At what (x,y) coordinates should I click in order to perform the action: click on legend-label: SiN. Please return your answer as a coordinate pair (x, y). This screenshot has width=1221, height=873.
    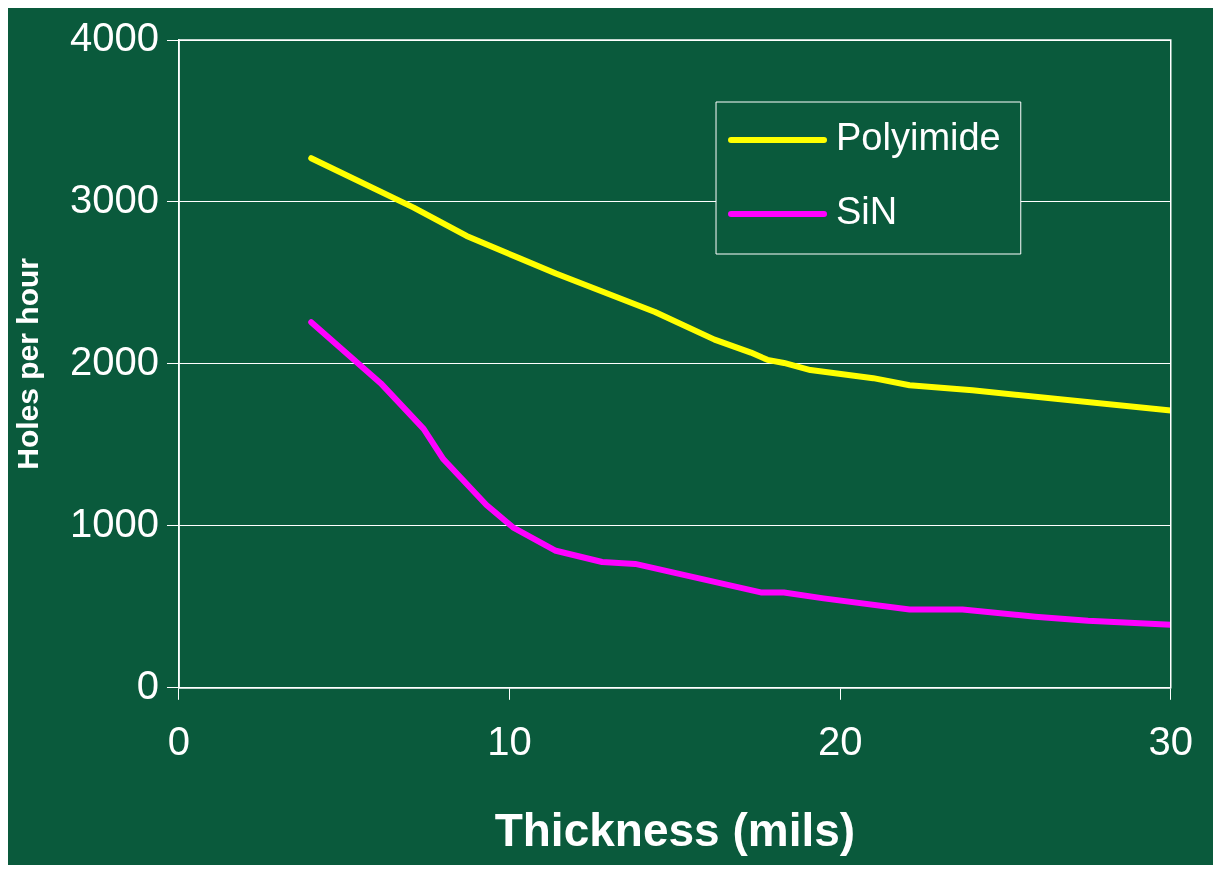
    Looking at the image, I should click on (867, 211).